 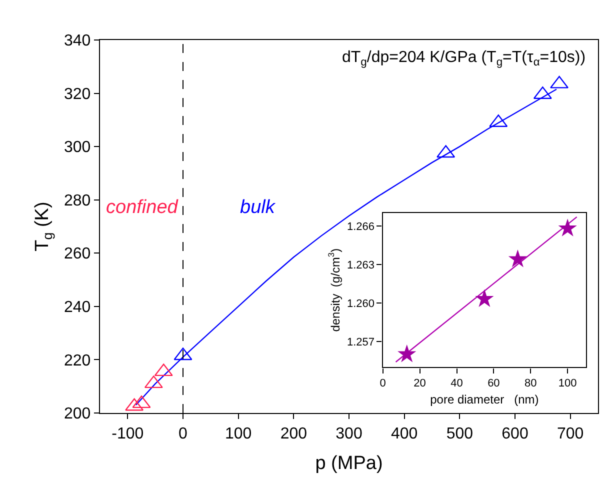 What do you see at coordinates (360, 342) in the screenshot?
I see `y-tick-label: 1.257` at bounding box center [360, 342].